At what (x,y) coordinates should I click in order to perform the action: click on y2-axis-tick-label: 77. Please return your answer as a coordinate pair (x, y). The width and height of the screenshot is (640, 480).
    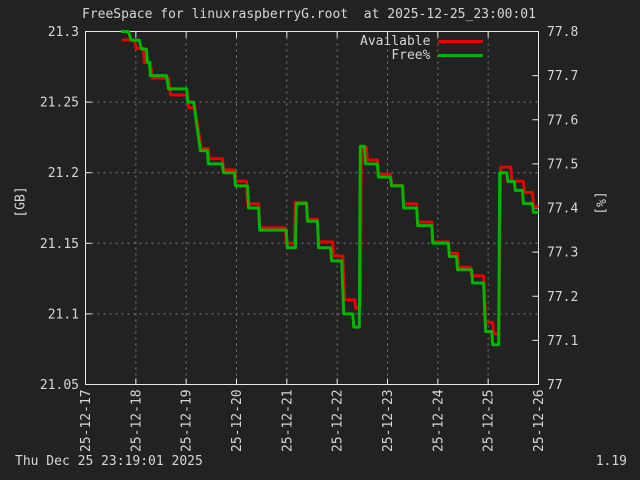
    Looking at the image, I should click on (555, 385).